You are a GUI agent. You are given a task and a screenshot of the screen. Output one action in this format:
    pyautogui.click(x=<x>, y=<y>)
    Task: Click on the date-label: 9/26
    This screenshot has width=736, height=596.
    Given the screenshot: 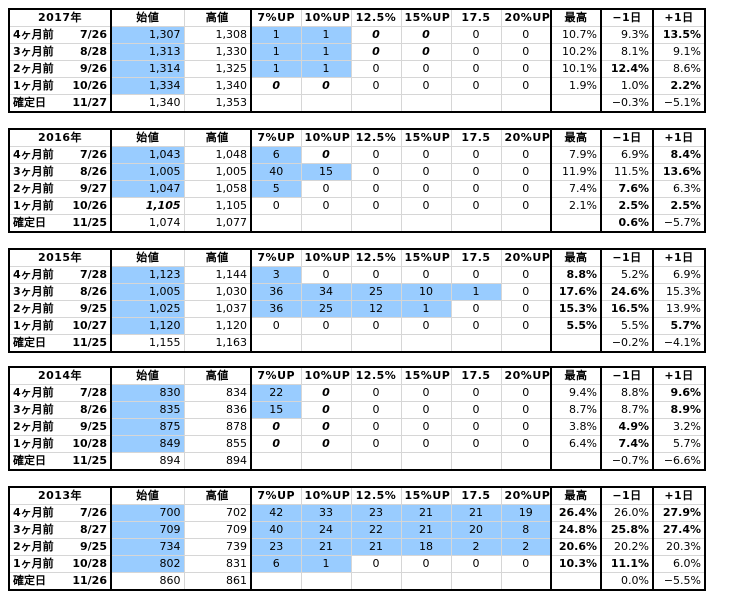 What is the action you would take?
    pyautogui.click(x=93, y=68)
    